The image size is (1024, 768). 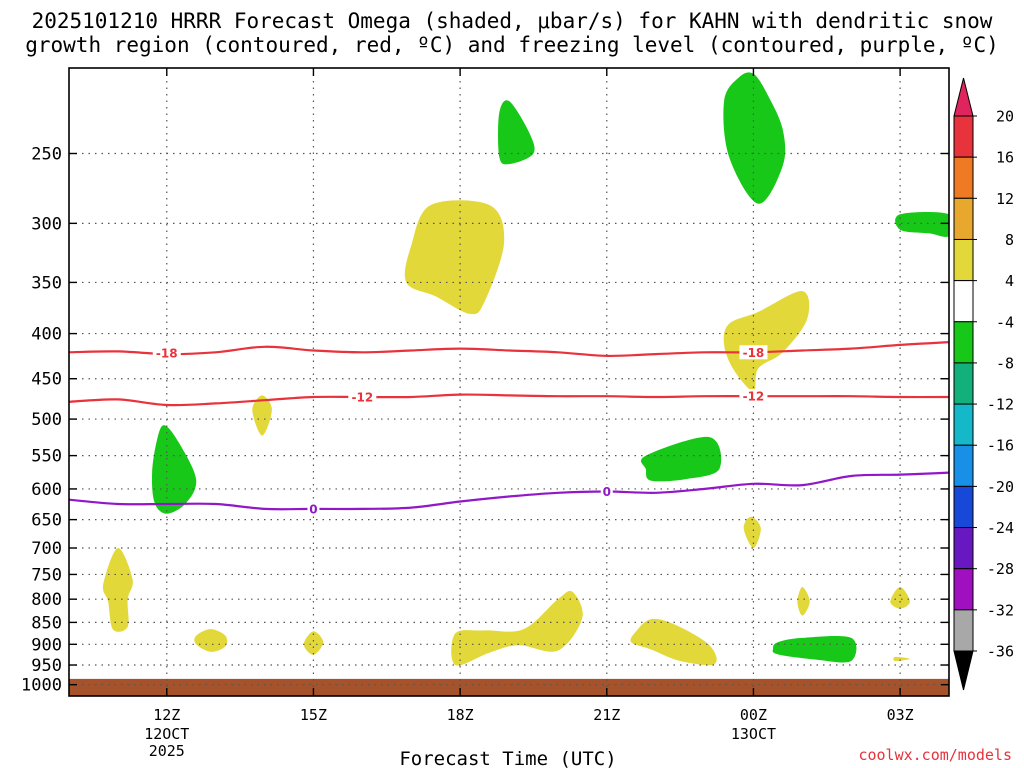 I want to click on x-tick-label-12Z: 12Z, so click(x=166, y=715).